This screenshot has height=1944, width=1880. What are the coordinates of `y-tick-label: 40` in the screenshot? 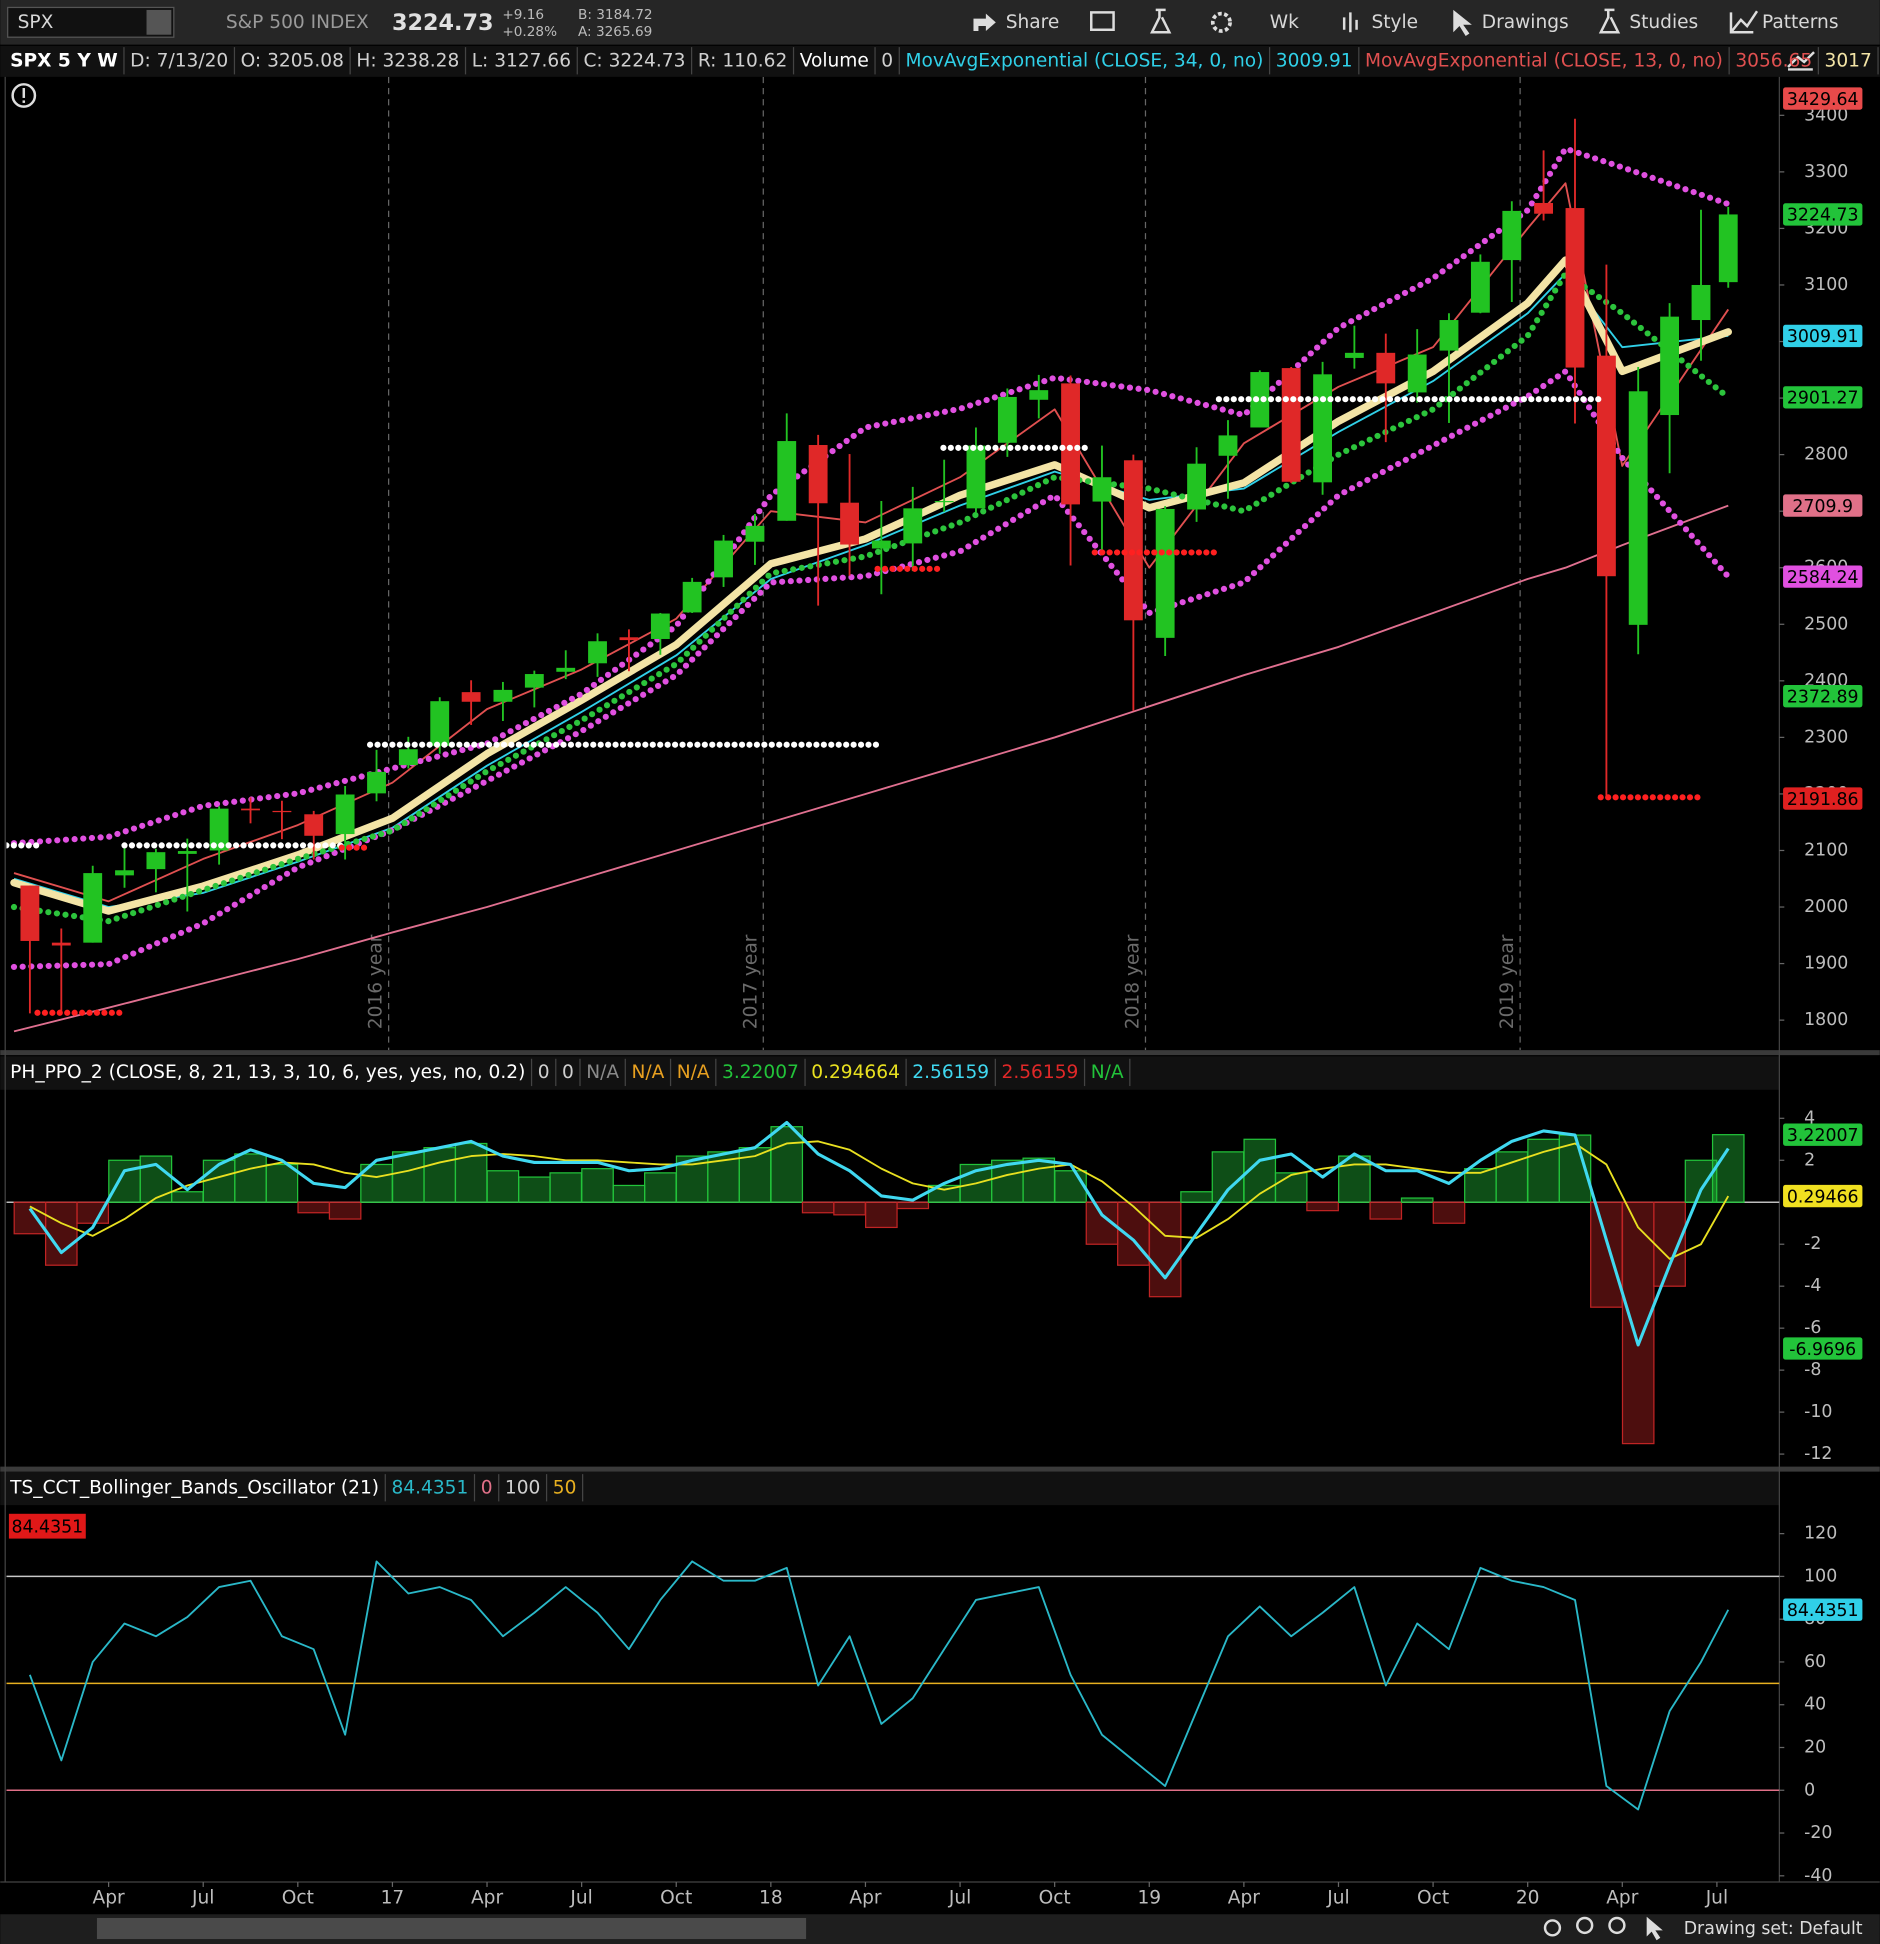 It's located at (1815, 1705).